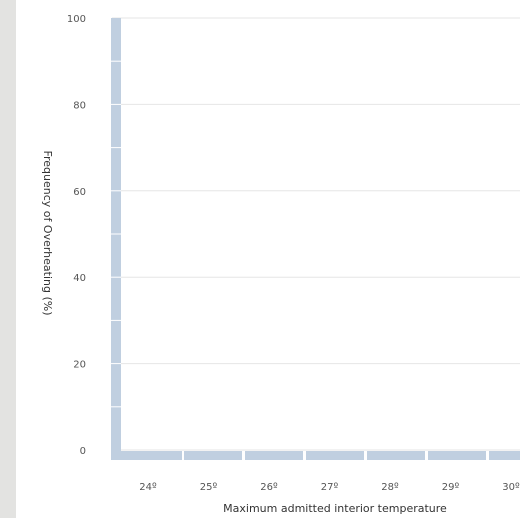  What do you see at coordinates (209, 487) in the screenshot?
I see `x-tick-label: 25º` at bounding box center [209, 487].